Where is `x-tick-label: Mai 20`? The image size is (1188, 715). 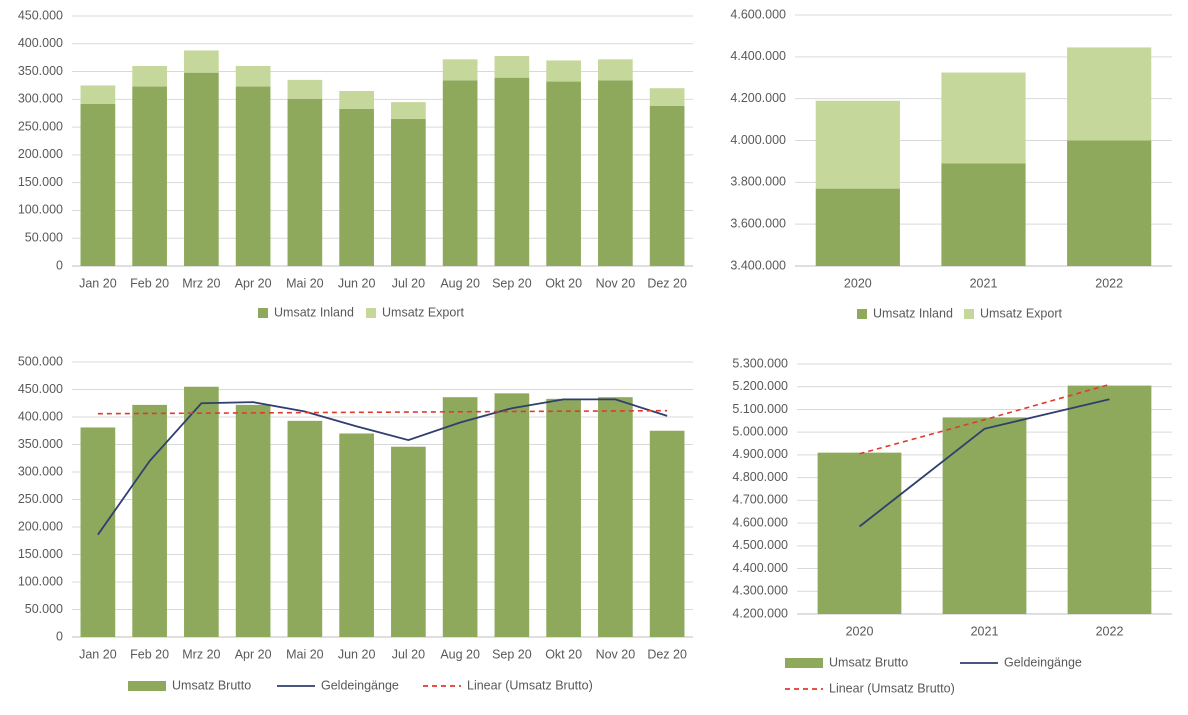
x-tick-label: Mai 20 is located at coordinates (305, 283).